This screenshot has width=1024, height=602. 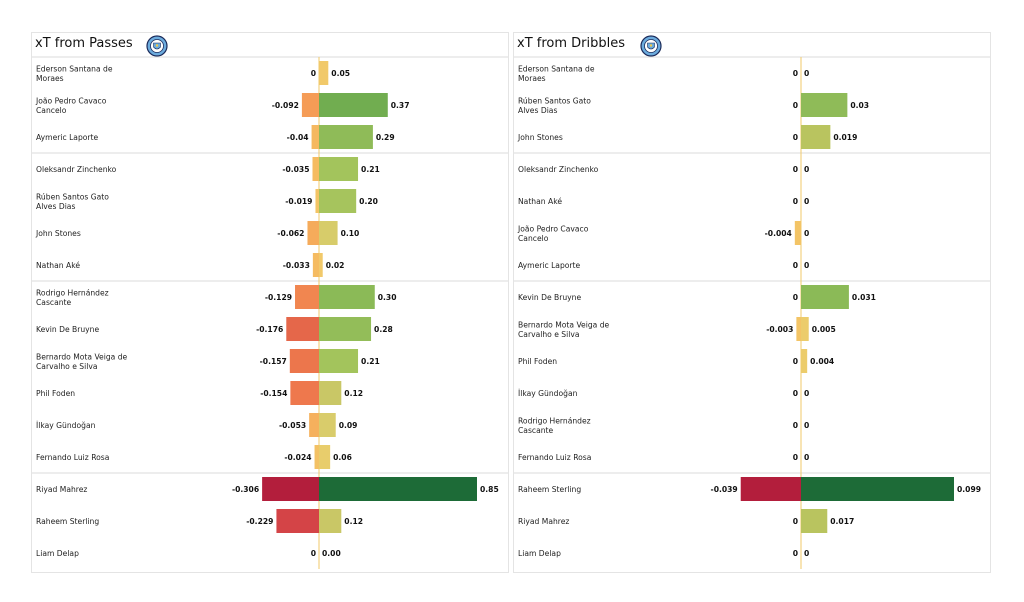 I want to click on positive-value-label: 0.12, so click(x=353, y=521).